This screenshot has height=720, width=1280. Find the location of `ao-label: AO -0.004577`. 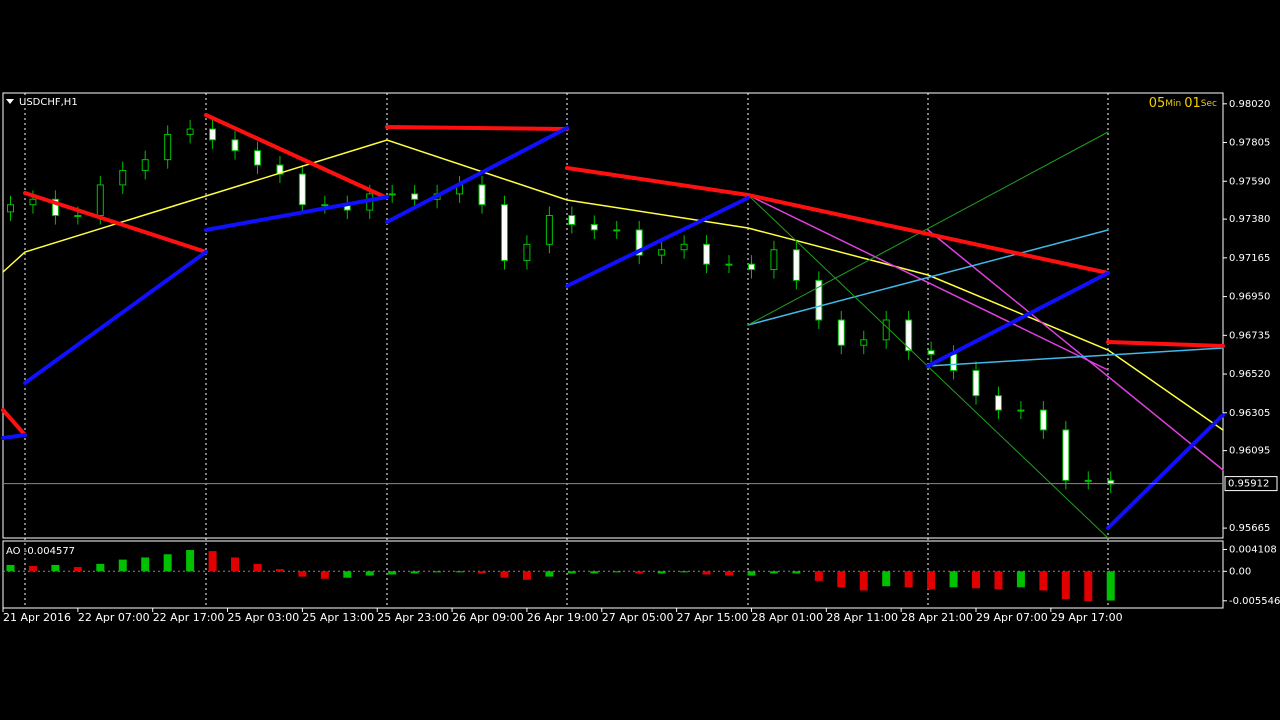

ao-label: AO -0.004577 is located at coordinates (40, 551).